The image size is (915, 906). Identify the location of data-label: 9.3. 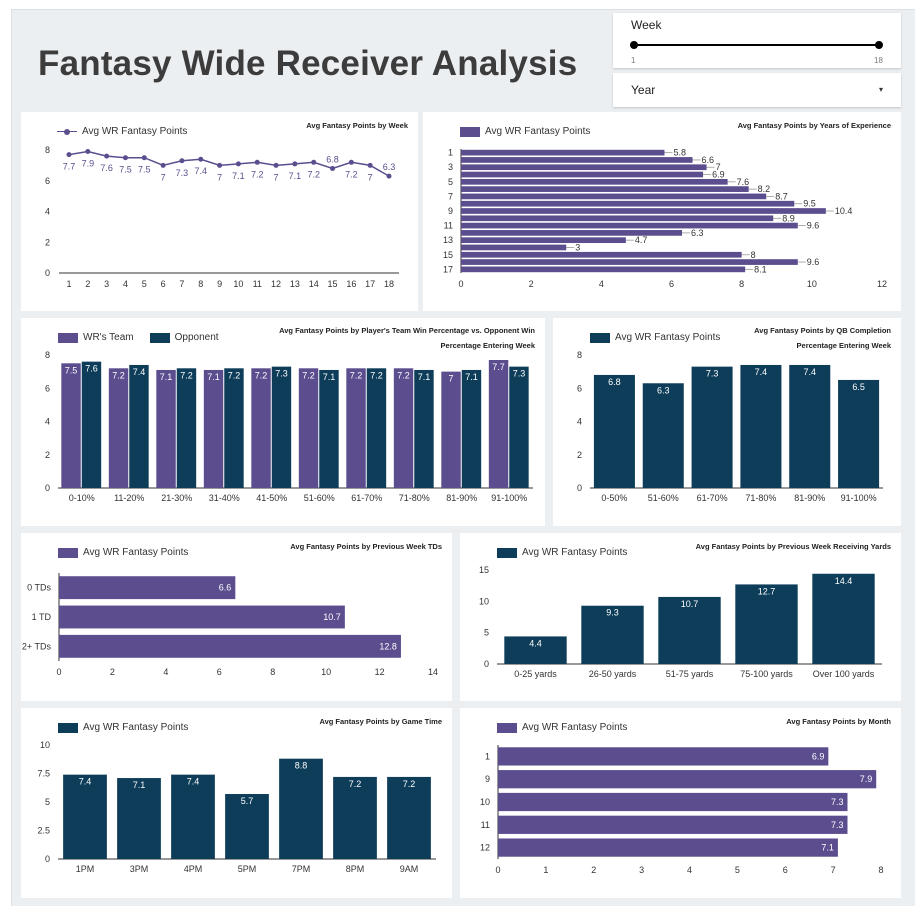
(612, 613).